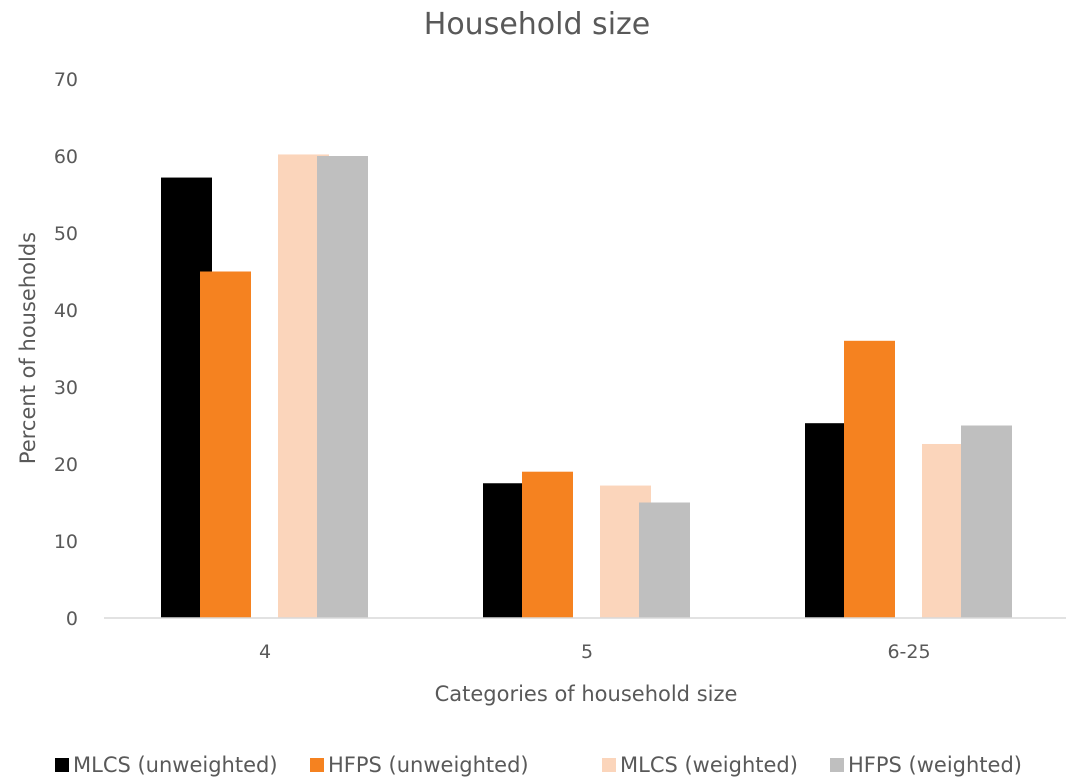  Describe the element at coordinates (265, 652) in the screenshot. I see `x-tick-label: 4` at that location.